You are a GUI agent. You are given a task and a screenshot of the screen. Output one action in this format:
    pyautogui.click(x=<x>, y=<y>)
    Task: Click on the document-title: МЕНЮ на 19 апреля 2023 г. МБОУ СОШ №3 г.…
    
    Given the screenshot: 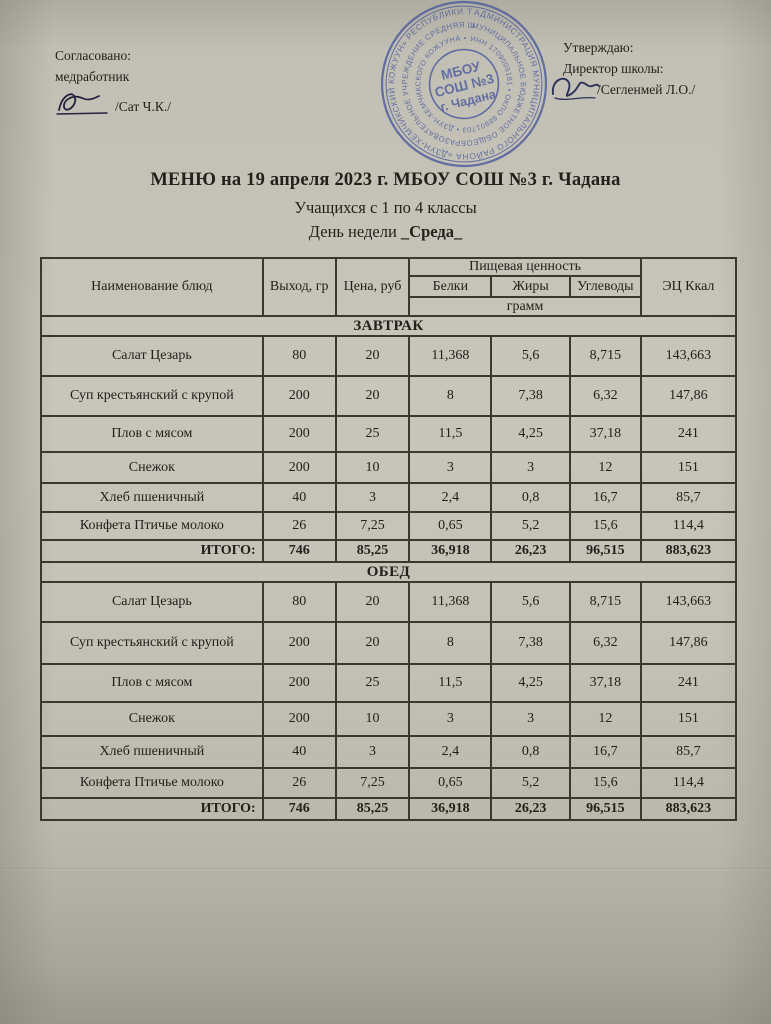 What is the action you would take?
    pyautogui.click(x=385, y=180)
    